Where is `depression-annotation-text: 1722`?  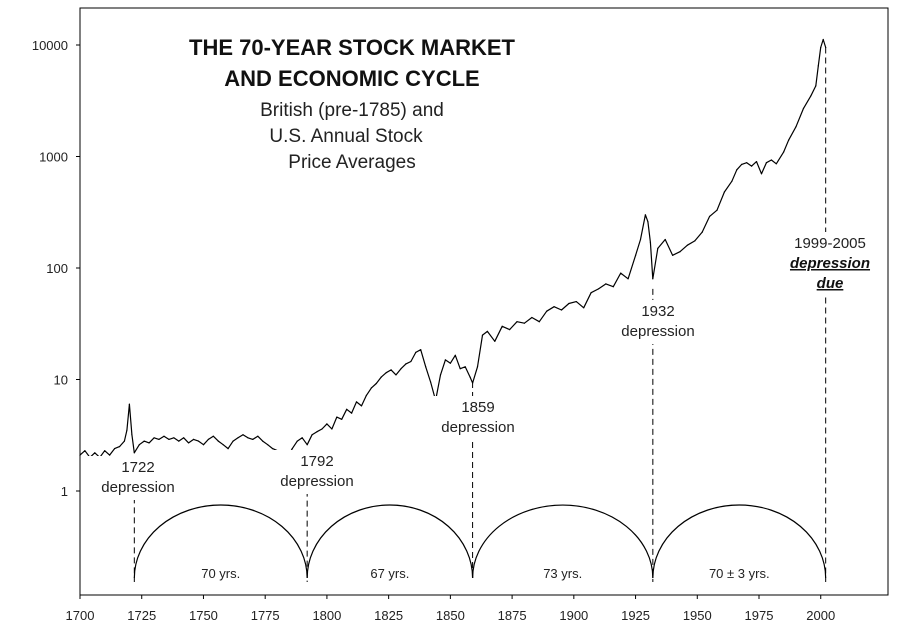 depression-annotation-text: 1722 is located at coordinates (137, 467).